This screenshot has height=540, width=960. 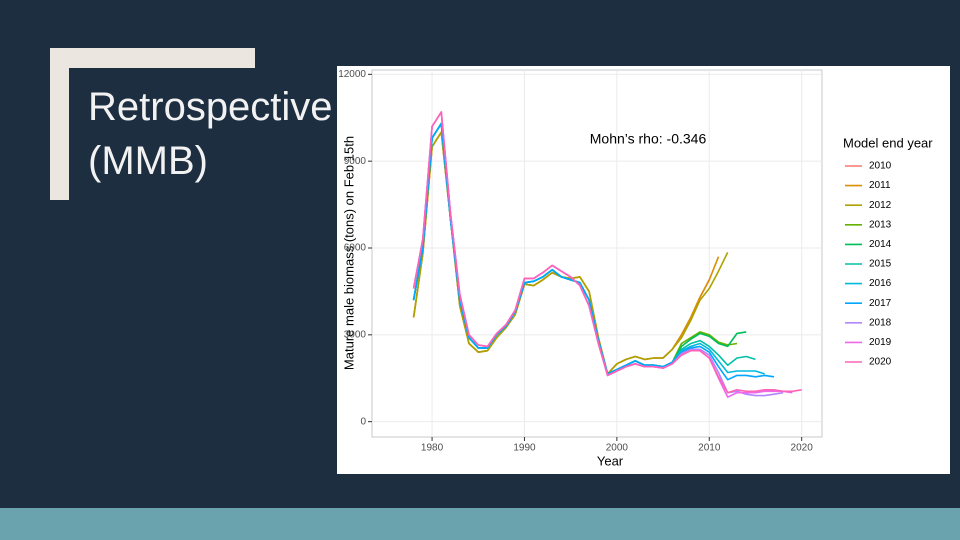 I want to click on title-bracket, so click(x=152, y=124).